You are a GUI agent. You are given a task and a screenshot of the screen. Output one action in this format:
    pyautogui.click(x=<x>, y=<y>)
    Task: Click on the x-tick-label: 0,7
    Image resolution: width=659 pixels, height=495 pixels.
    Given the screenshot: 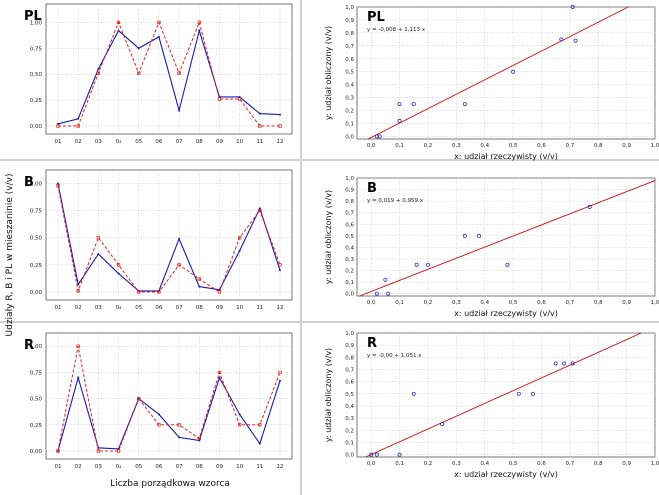 What is the action you would take?
    pyautogui.click(x=569, y=303)
    